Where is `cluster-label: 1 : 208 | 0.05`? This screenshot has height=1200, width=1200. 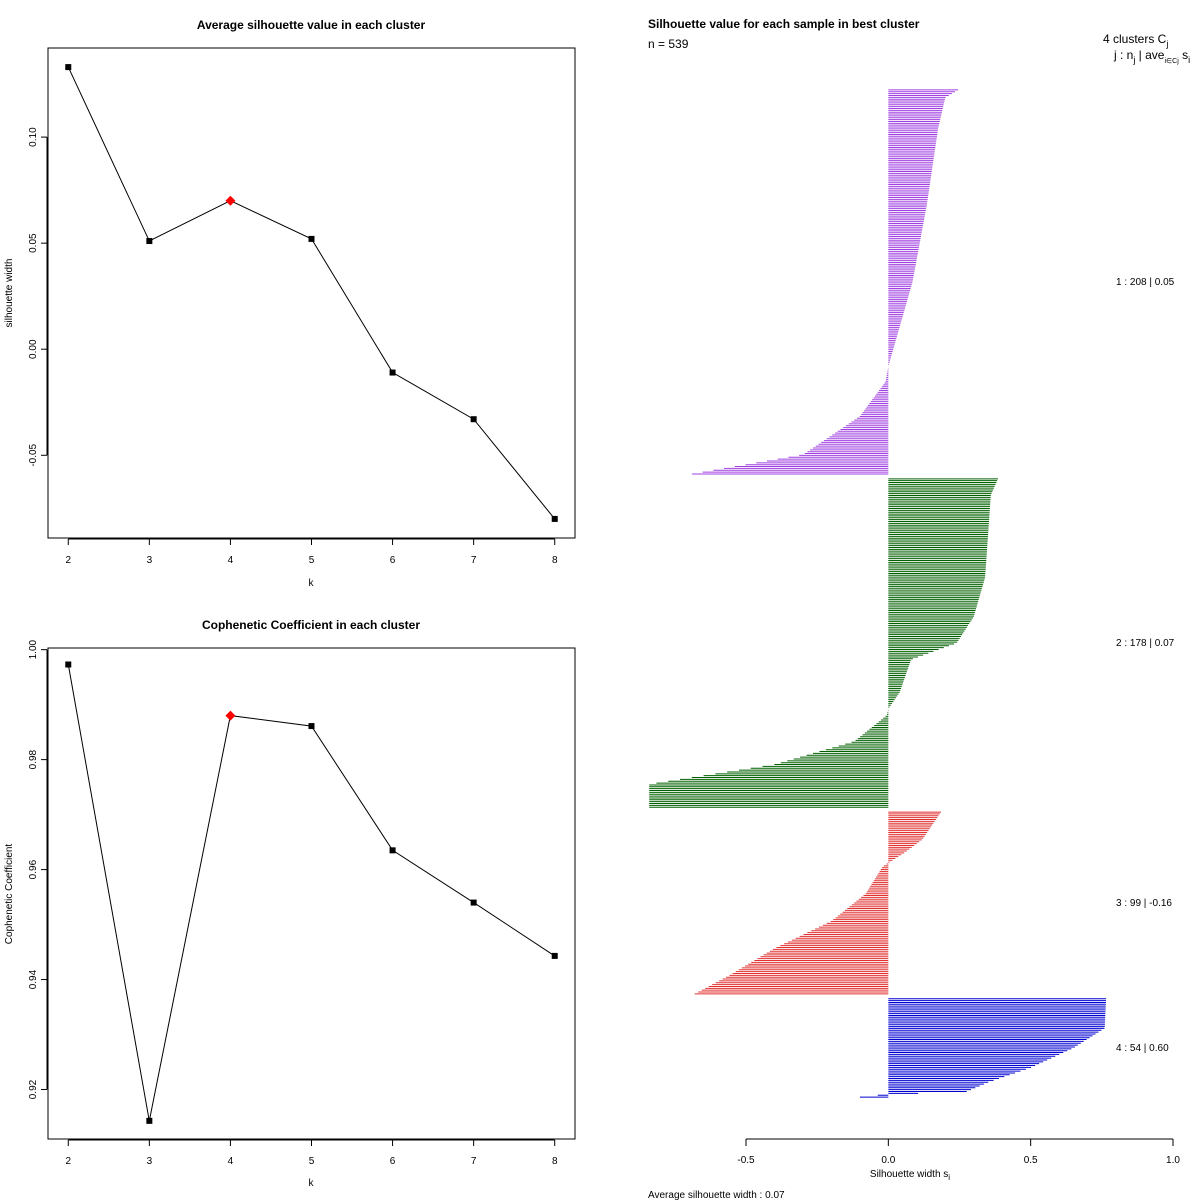
cluster-label: 1 : 208 | 0.05 is located at coordinates (1145, 282).